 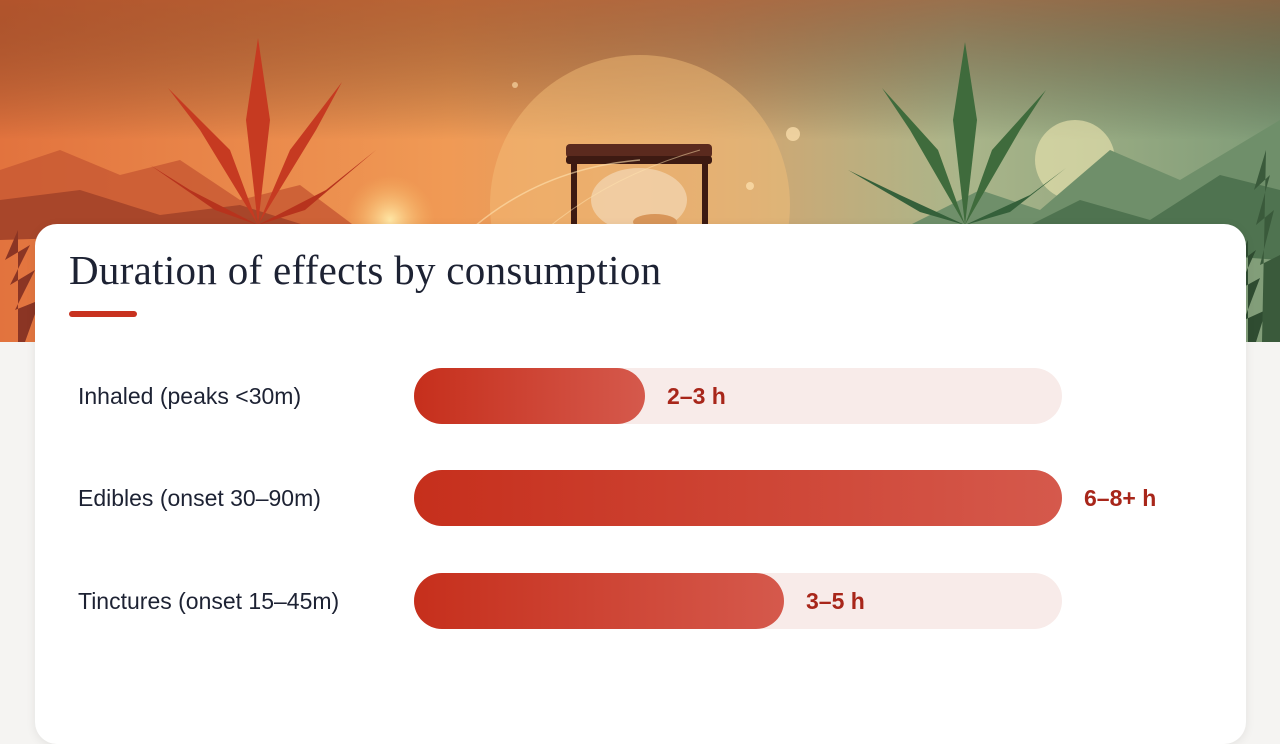 What do you see at coordinates (835, 601) in the screenshot?
I see `value-label: 3–5 h` at bounding box center [835, 601].